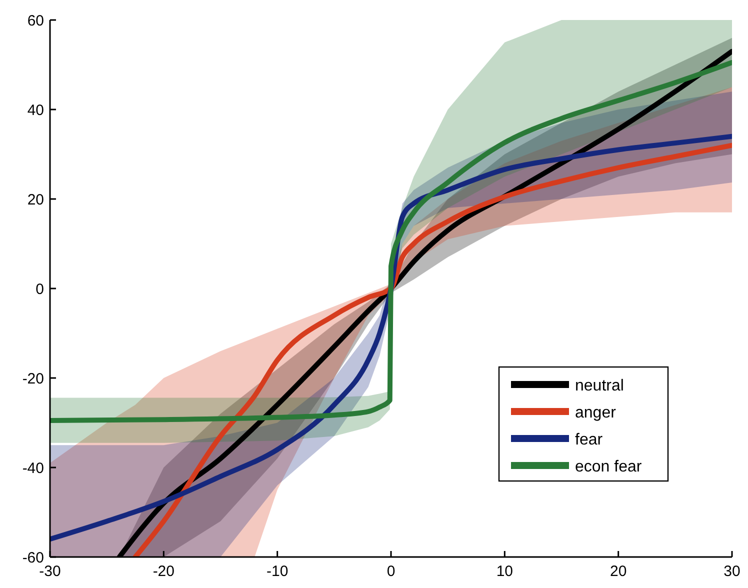 The height and width of the screenshot is (588, 748). What do you see at coordinates (35, 110) in the screenshot?
I see `y-tick-label: 40` at bounding box center [35, 110].